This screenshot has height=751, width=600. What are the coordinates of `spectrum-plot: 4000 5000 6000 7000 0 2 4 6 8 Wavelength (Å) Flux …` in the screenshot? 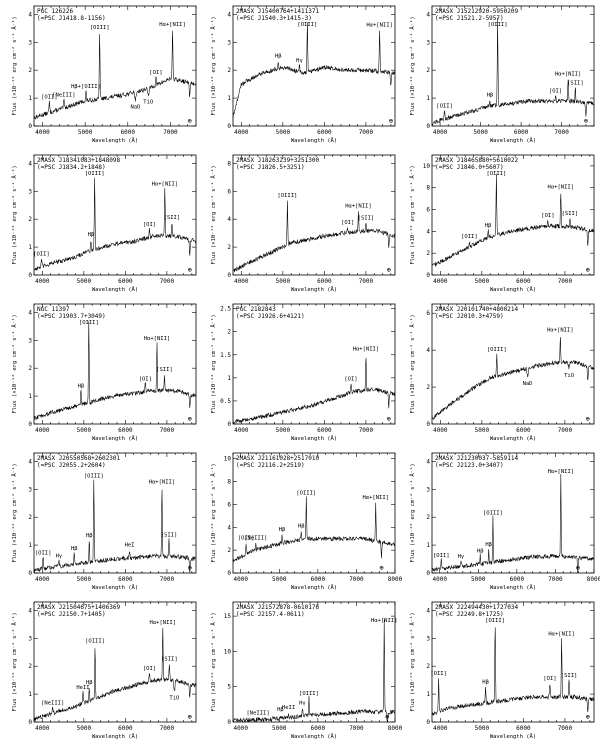 It's located at (303, 223).